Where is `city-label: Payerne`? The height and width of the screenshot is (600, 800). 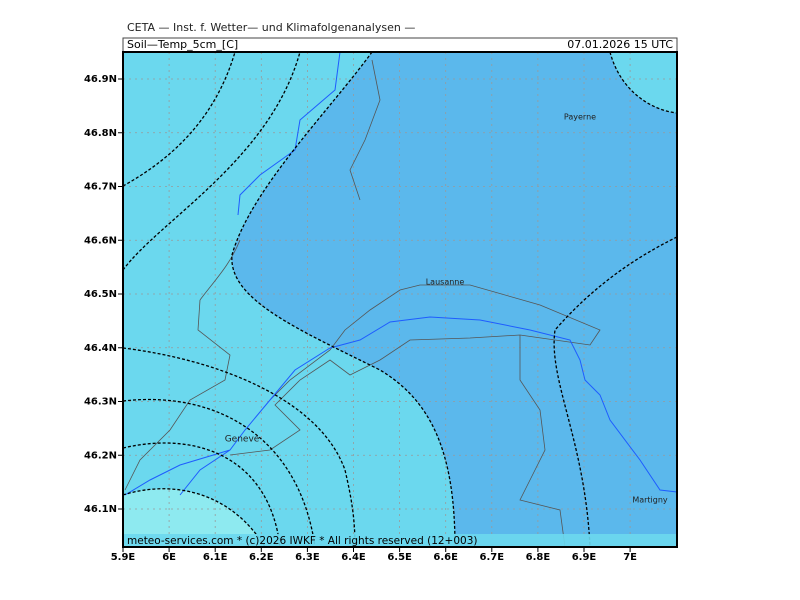 city-label: Payerne is located at coordinates (580, 117).